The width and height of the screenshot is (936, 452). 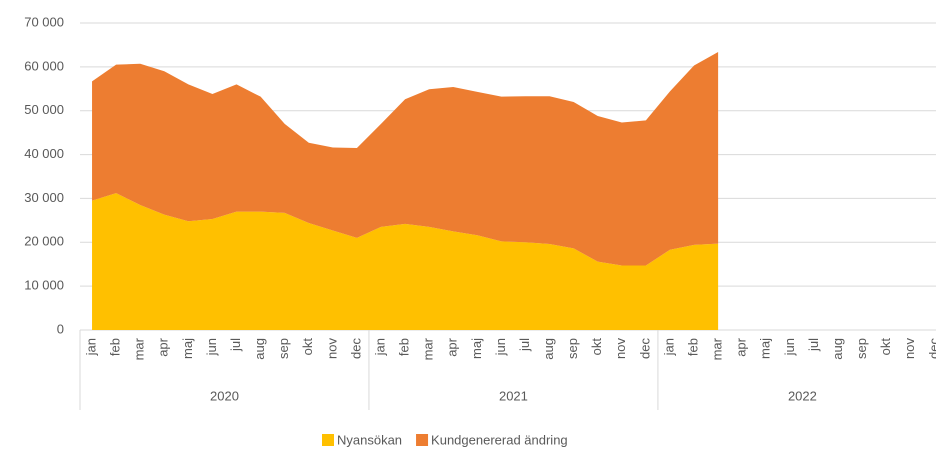 What do you see at coordinates (44, 109) in the screenshot?
I see `y-tick-label: 50 000` at bounding box center [44, 109].